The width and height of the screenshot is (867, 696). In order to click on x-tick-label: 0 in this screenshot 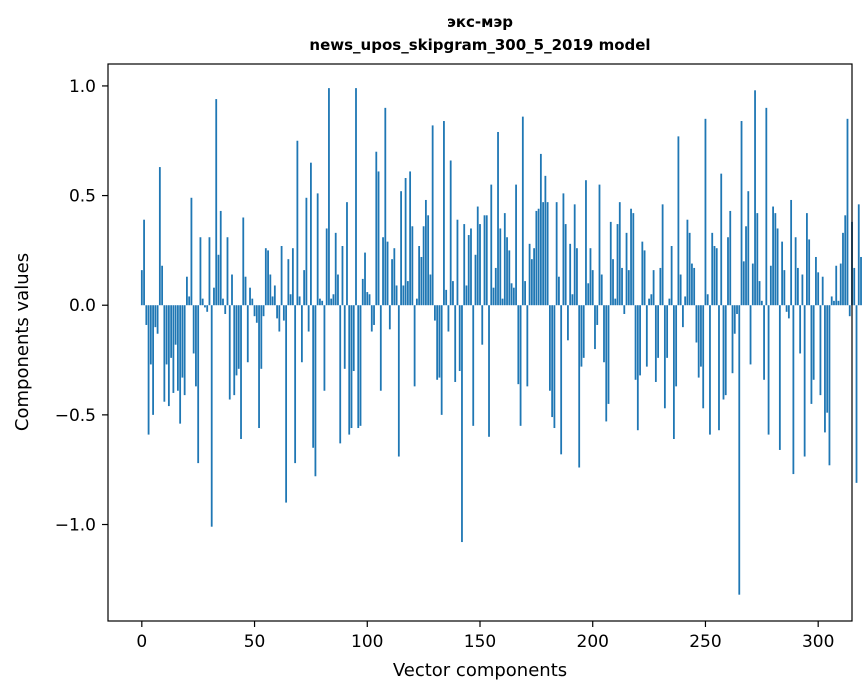, I will do `click(141, 642)`.